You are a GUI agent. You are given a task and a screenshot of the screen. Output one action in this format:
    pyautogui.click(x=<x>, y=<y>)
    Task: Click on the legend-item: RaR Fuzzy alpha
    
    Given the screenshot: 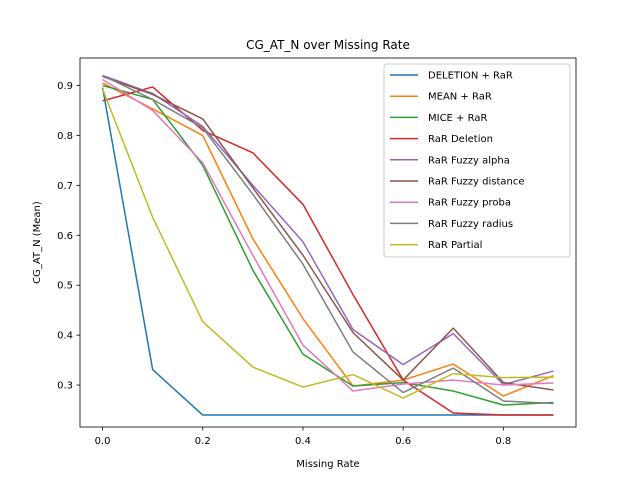 What is the action you would take?
    pyautogui.click(x=450, y=160)
    